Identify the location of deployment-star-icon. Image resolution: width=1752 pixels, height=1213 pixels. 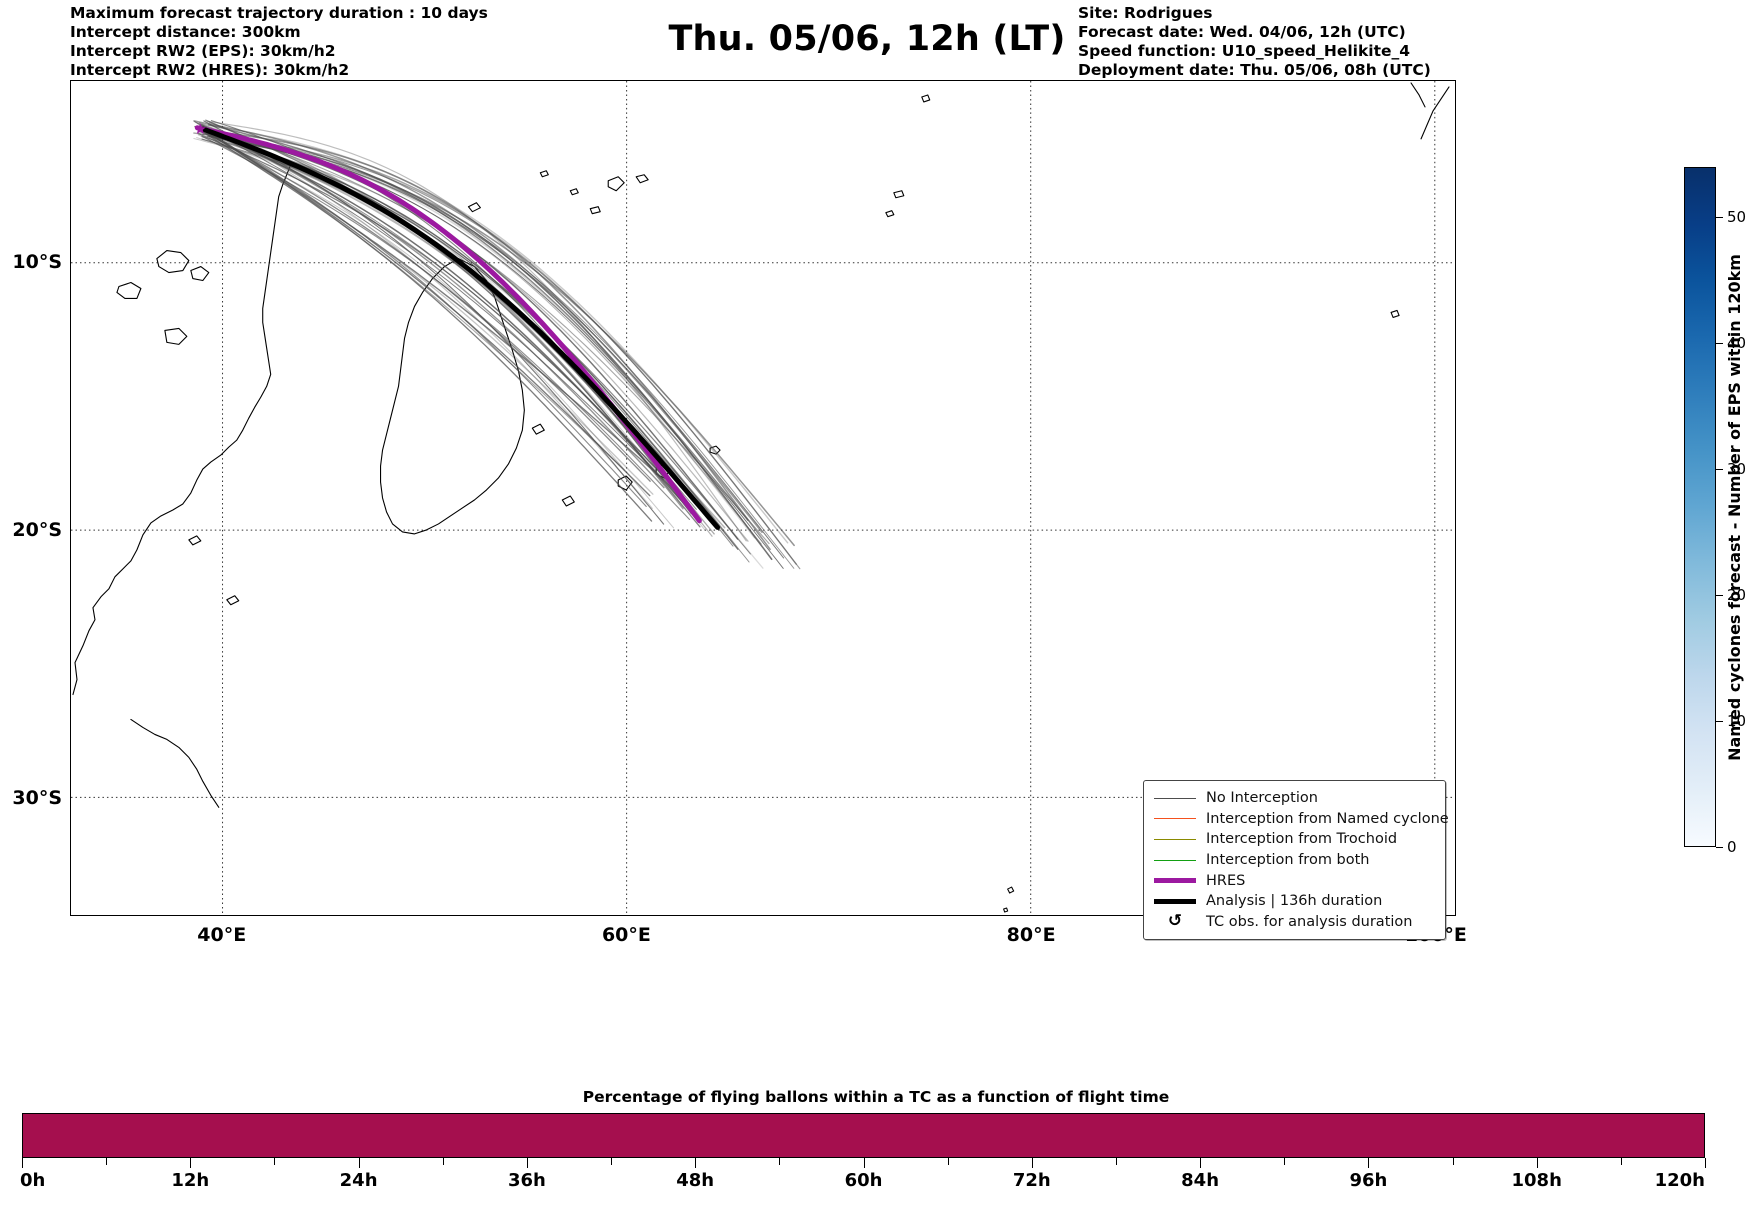
(200, 128).